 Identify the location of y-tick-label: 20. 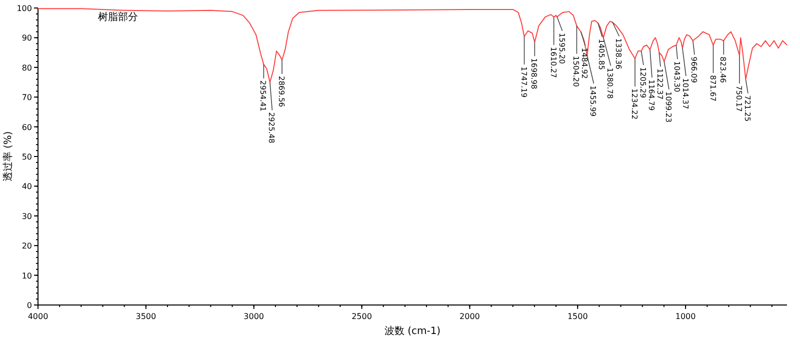
(27, 246).